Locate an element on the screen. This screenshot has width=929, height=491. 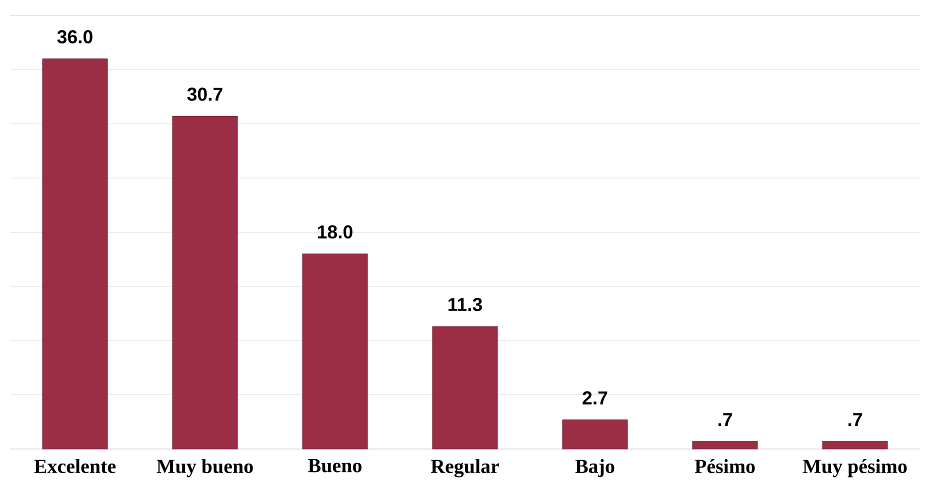
data-label: 36.0 is located at coordinates (74, 37).